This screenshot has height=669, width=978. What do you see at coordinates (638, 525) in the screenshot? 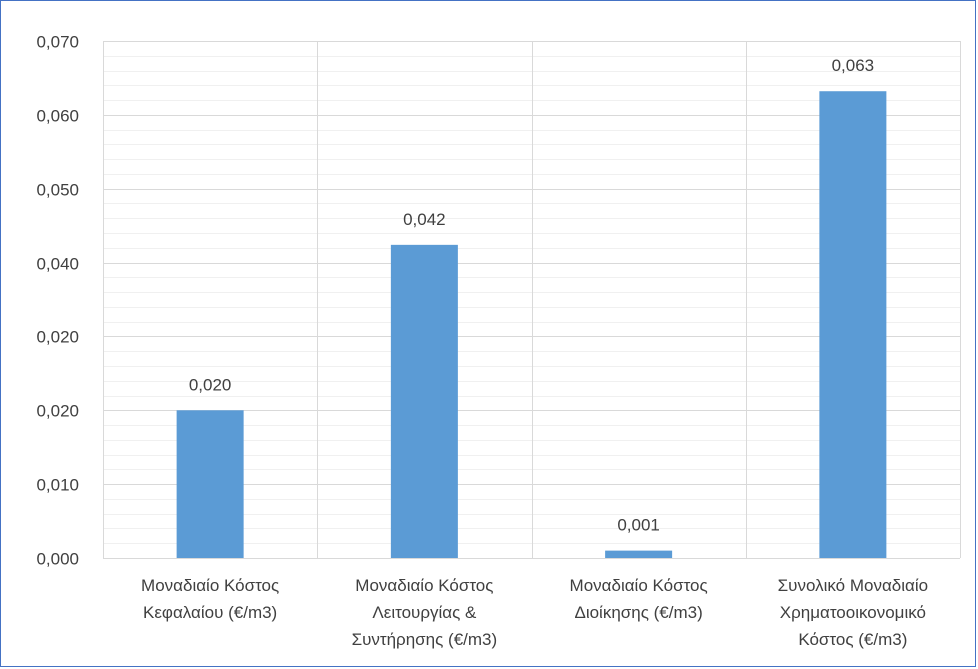
I see `data-label: 0,001` at bounding box center [638, 525].